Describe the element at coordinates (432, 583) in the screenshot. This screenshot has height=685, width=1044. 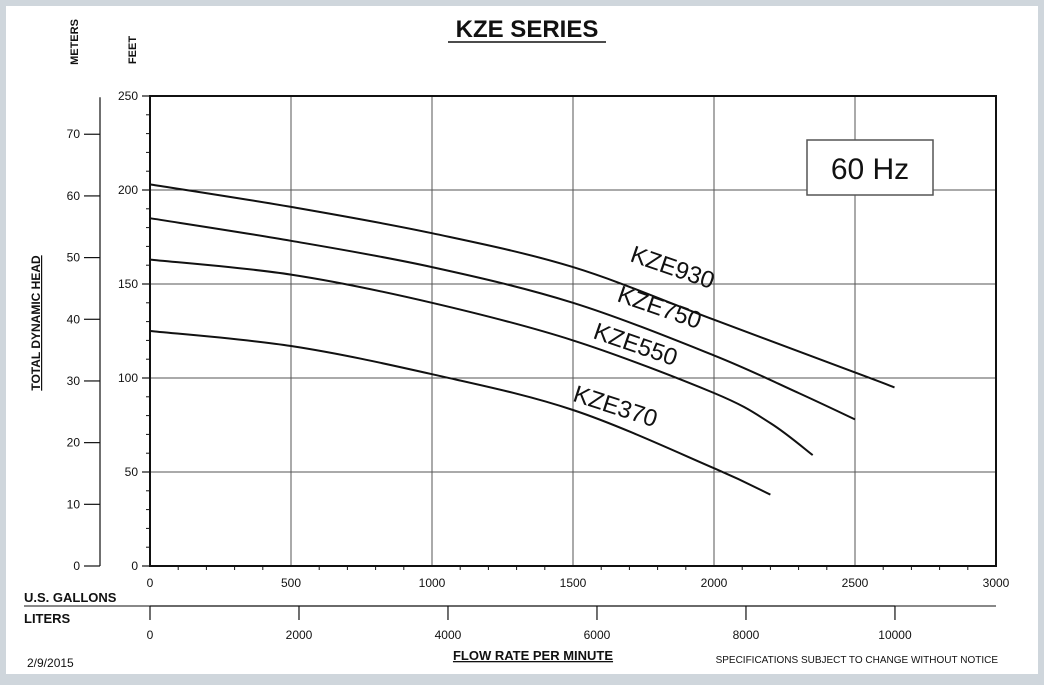
I see `x-tick-label: 1000` at that location.